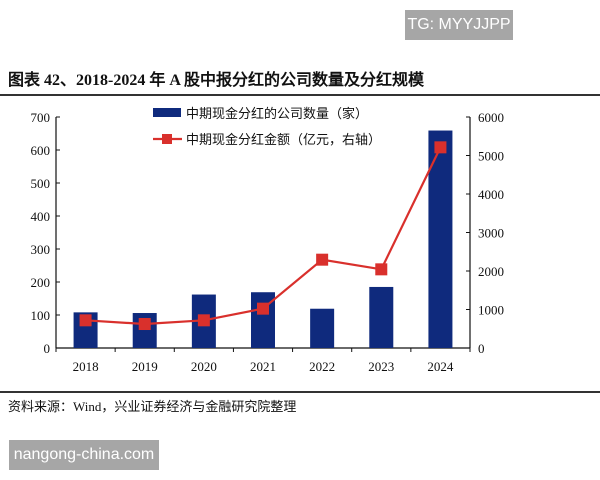  I want to click on left-axis-tick-label: 200, so click(41, 282).